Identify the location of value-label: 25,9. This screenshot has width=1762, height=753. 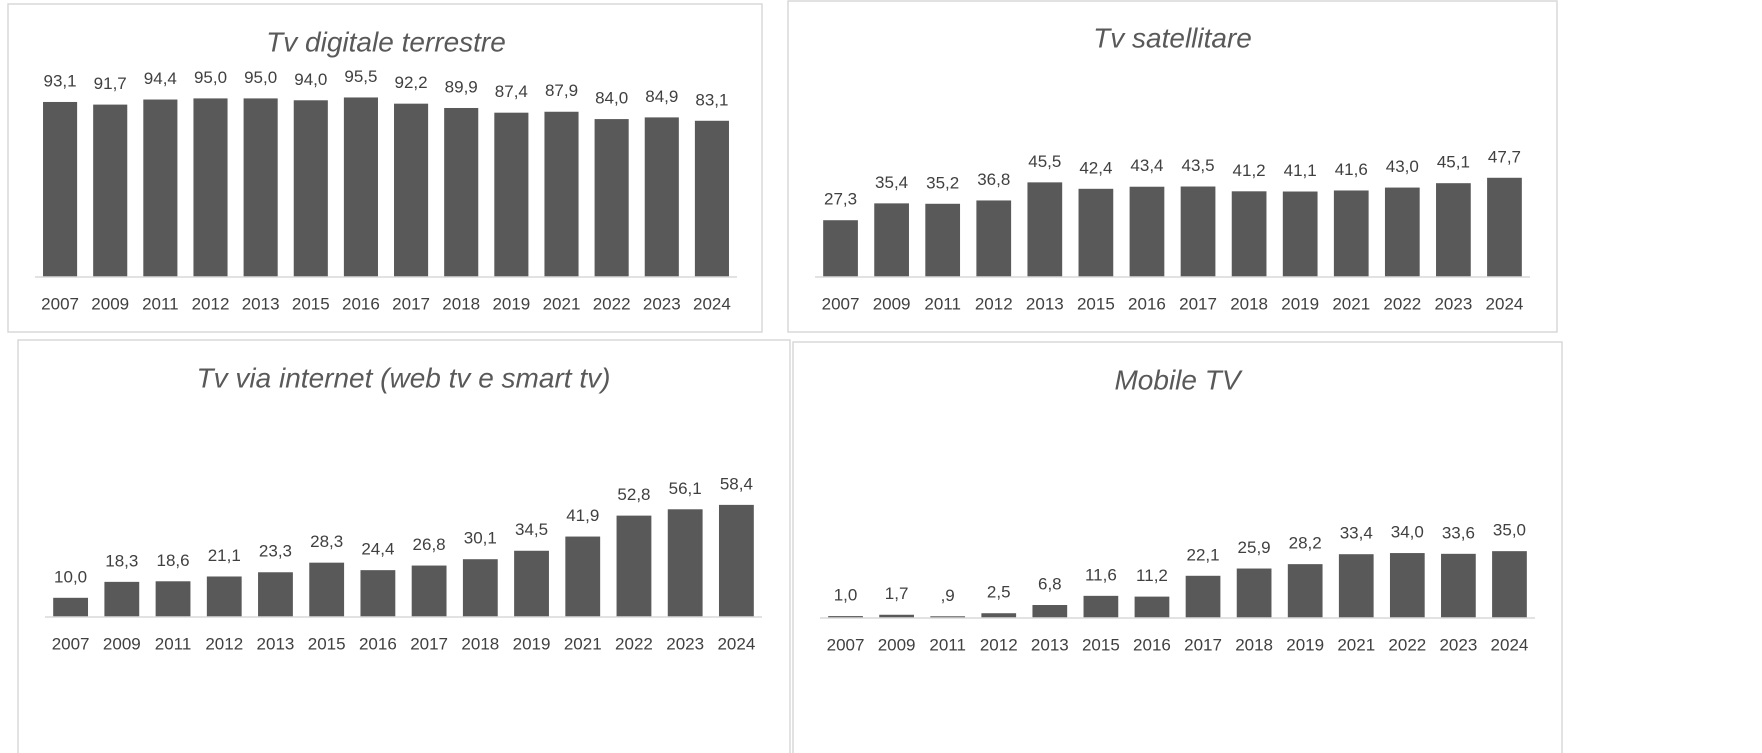
(1254, 547).